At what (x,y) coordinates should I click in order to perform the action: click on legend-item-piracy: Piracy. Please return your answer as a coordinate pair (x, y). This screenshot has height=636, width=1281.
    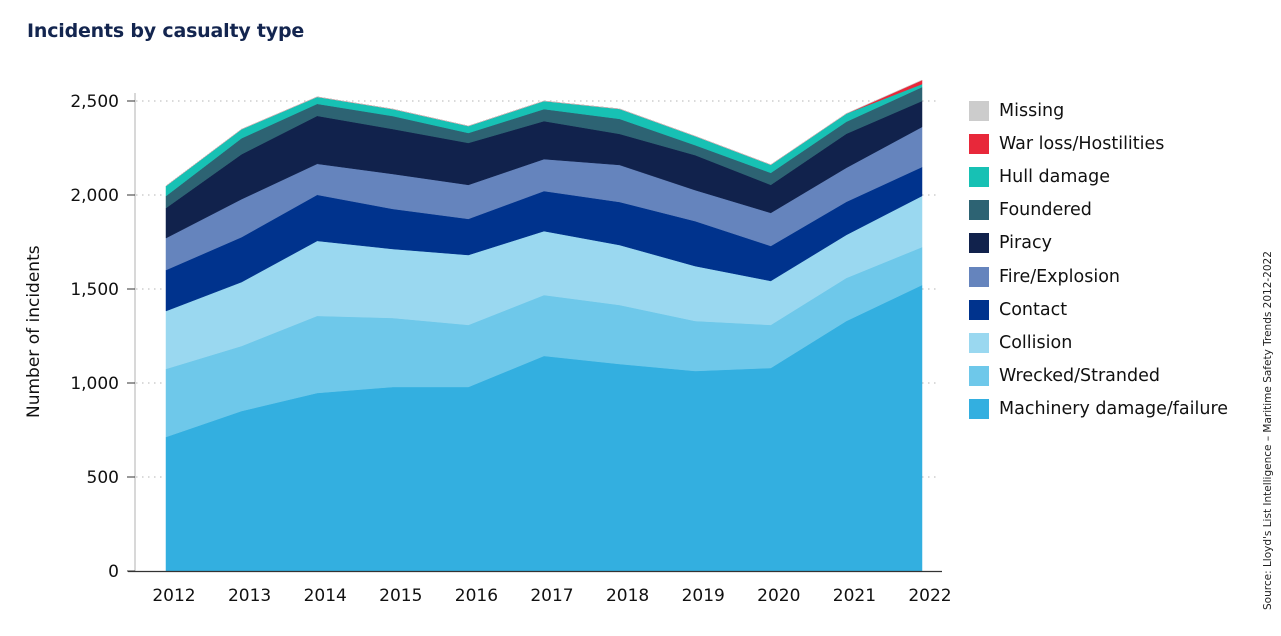
    Looking at the image, I should click on (1098, 243).